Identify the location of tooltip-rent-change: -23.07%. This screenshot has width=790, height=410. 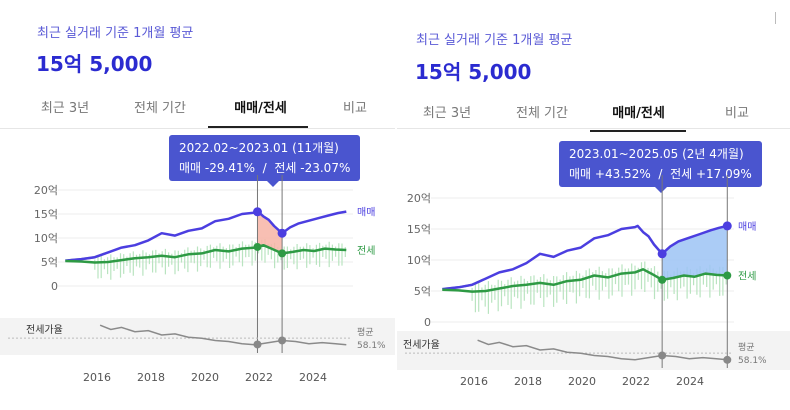
(325, 168).